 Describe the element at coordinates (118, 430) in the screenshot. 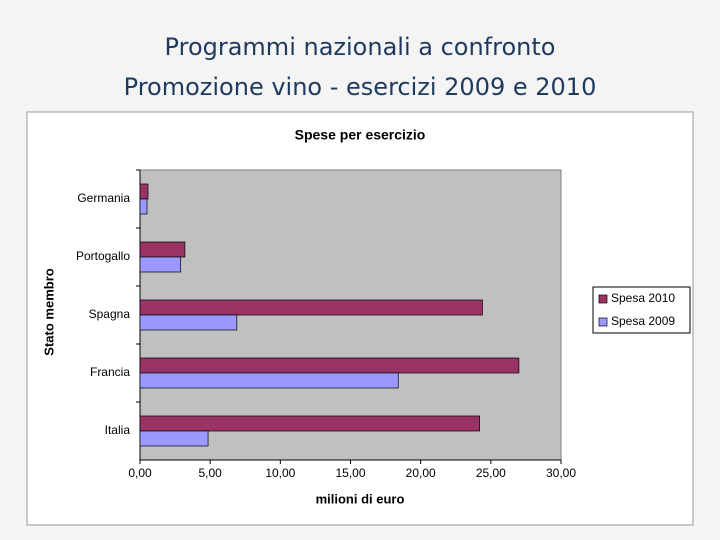

I see `y-tick-label: Italia` at that location.